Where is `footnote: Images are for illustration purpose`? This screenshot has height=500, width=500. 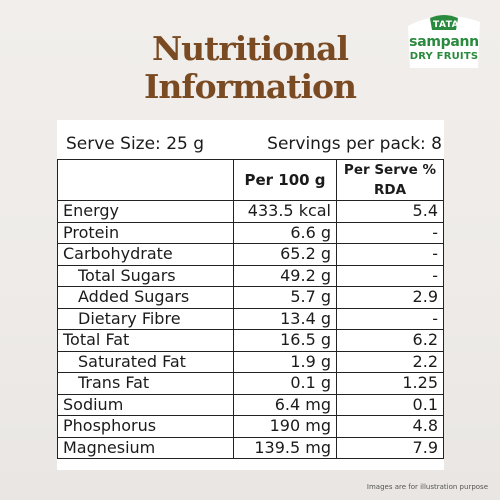 footnote: Images are for illustration purpose is located at coordinates (427, 487).